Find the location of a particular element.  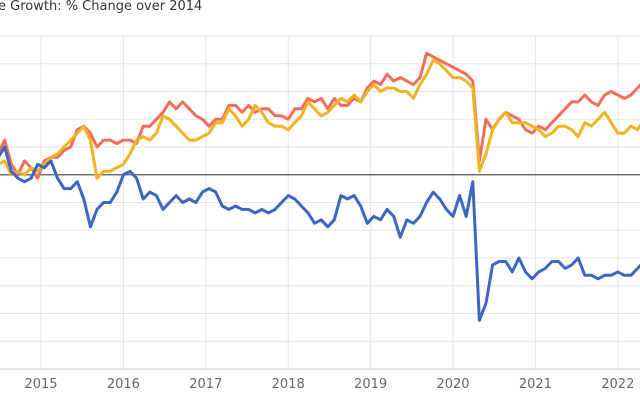

x-tick-label: 2019 is located at coordinates (370, 384).